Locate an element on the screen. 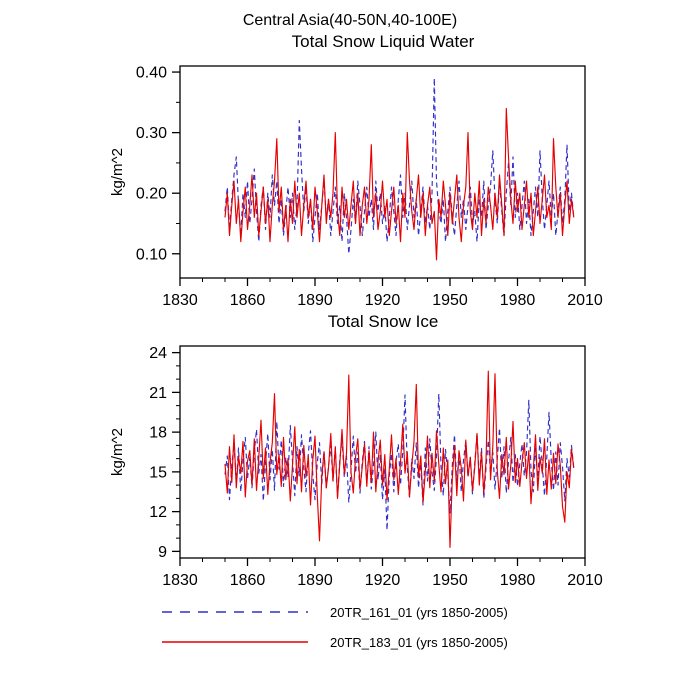  svg-text: 0.20 is located at coordinates (151, 194).